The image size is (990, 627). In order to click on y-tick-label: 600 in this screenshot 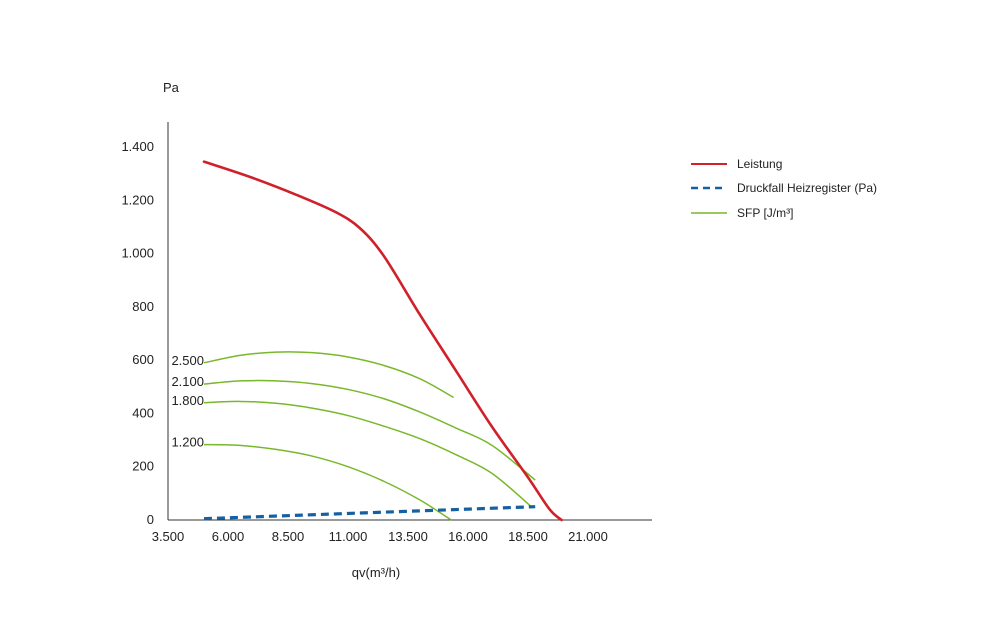, I will do `click(143, 359)`.